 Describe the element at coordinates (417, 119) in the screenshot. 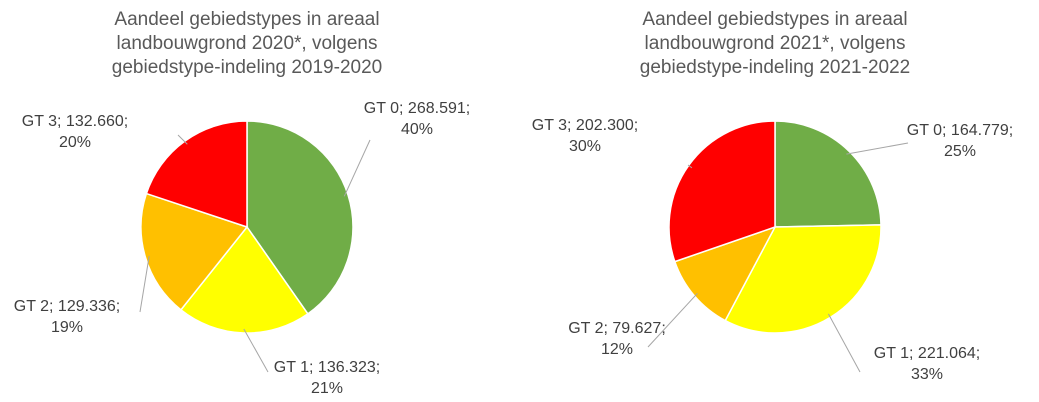

I see `data-label: GT 0; 268.591; 40%` at that location.